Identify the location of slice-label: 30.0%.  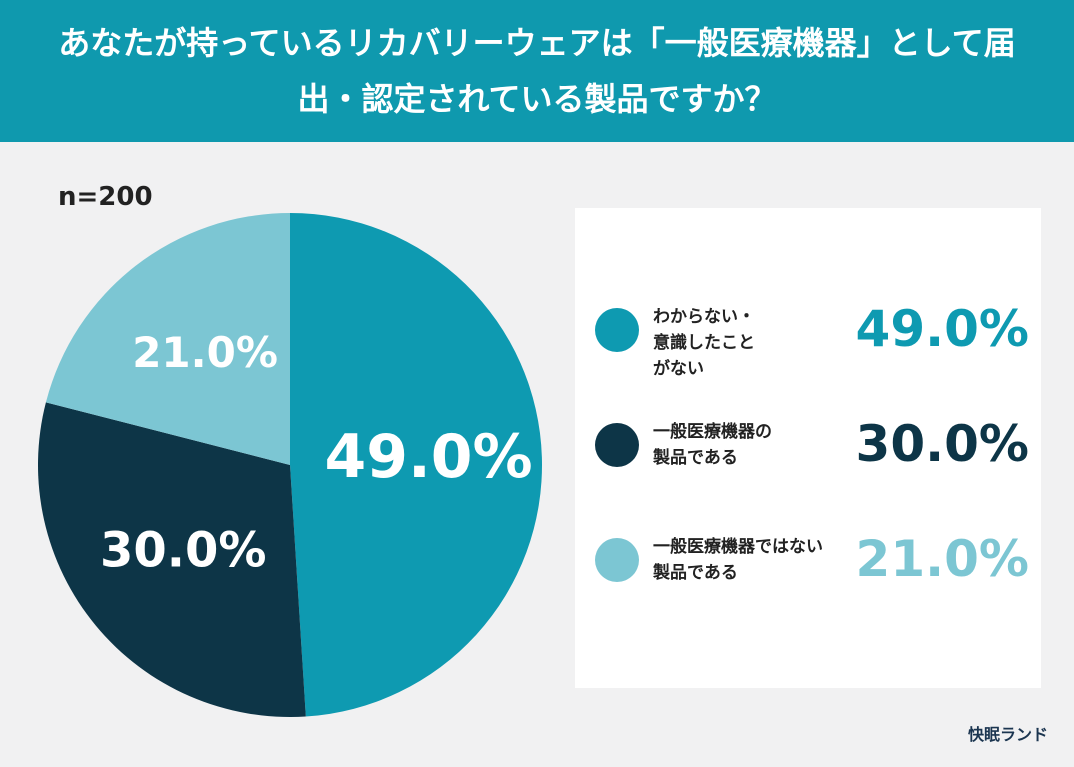
(183, 550).